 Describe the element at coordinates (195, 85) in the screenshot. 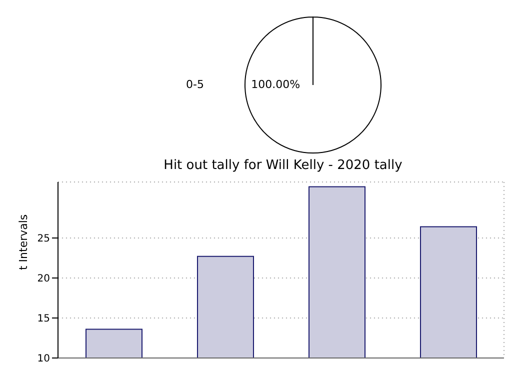

I see `slice-label: 0-5` at that location.